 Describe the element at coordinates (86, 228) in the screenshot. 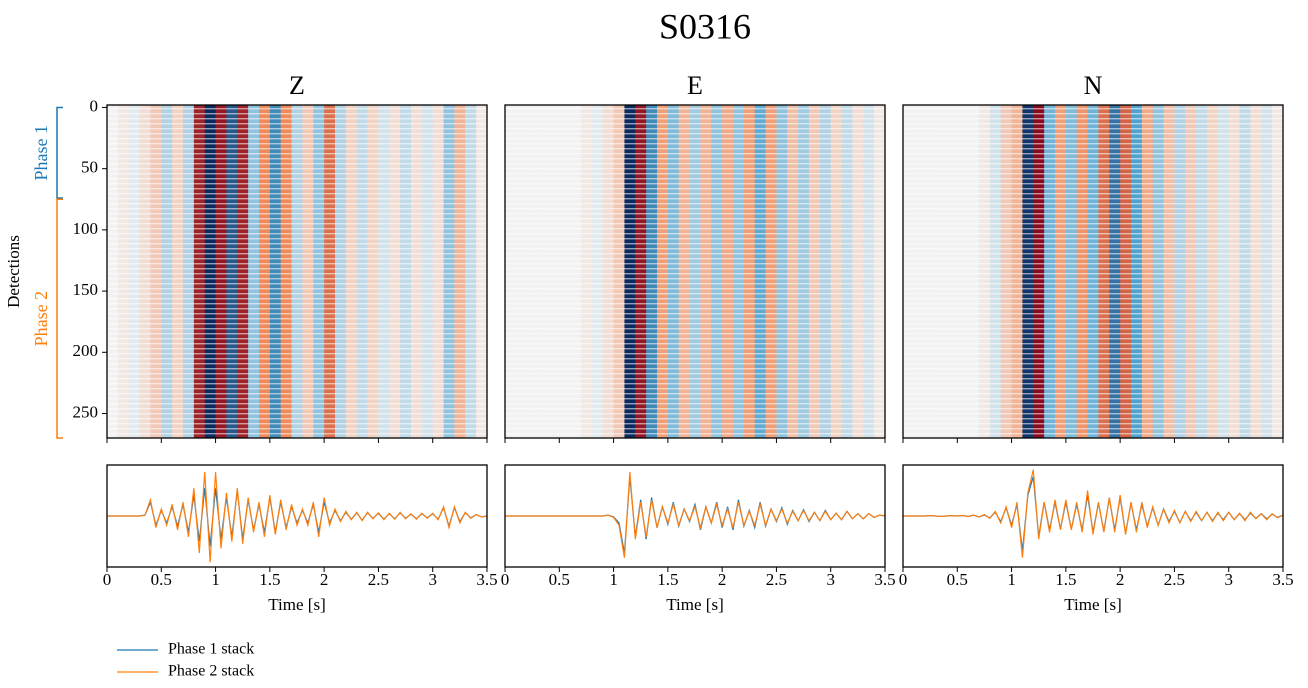

I see `y-tick-label: 100` at that location.